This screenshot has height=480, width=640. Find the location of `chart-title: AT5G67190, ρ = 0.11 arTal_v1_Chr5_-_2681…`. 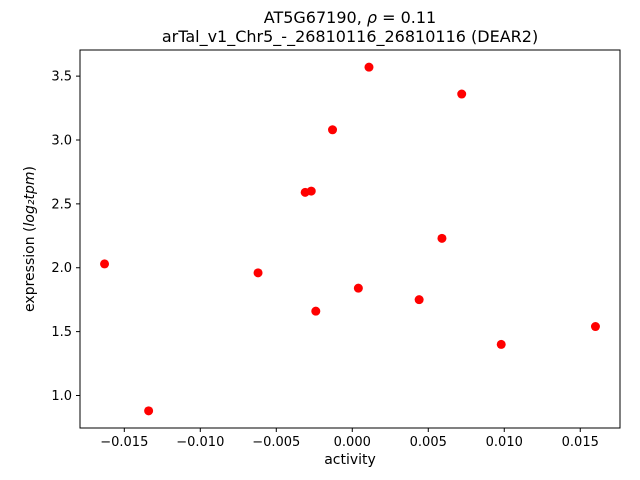

chart-title: AT5G67190, ρ = 0.11 arTal_v1_Chr5_-_2681… is located at coordinates (350, 27).